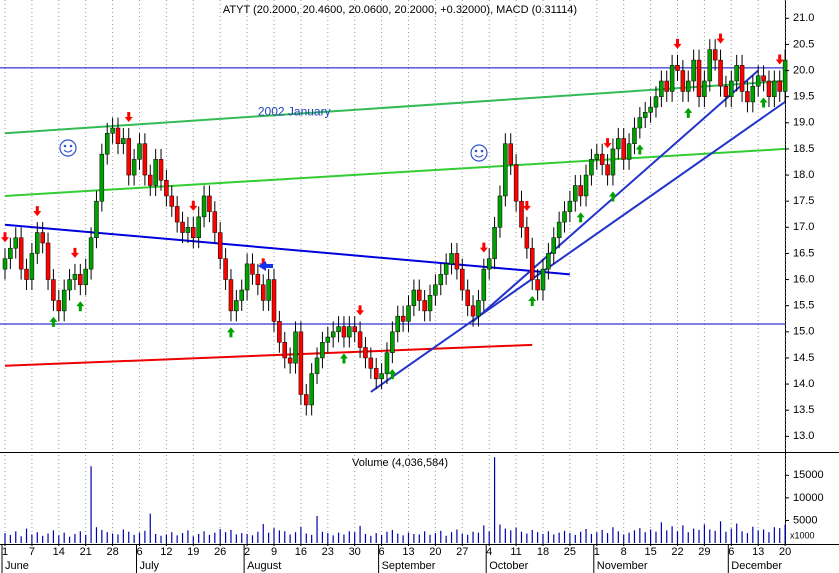 Image resolution: width=839 pixels, height=573 pixels. What do you see at coordinates (808, 498) in the screenshot?
I see `y-tick-label: 10000` at bounding box center [808, 498].